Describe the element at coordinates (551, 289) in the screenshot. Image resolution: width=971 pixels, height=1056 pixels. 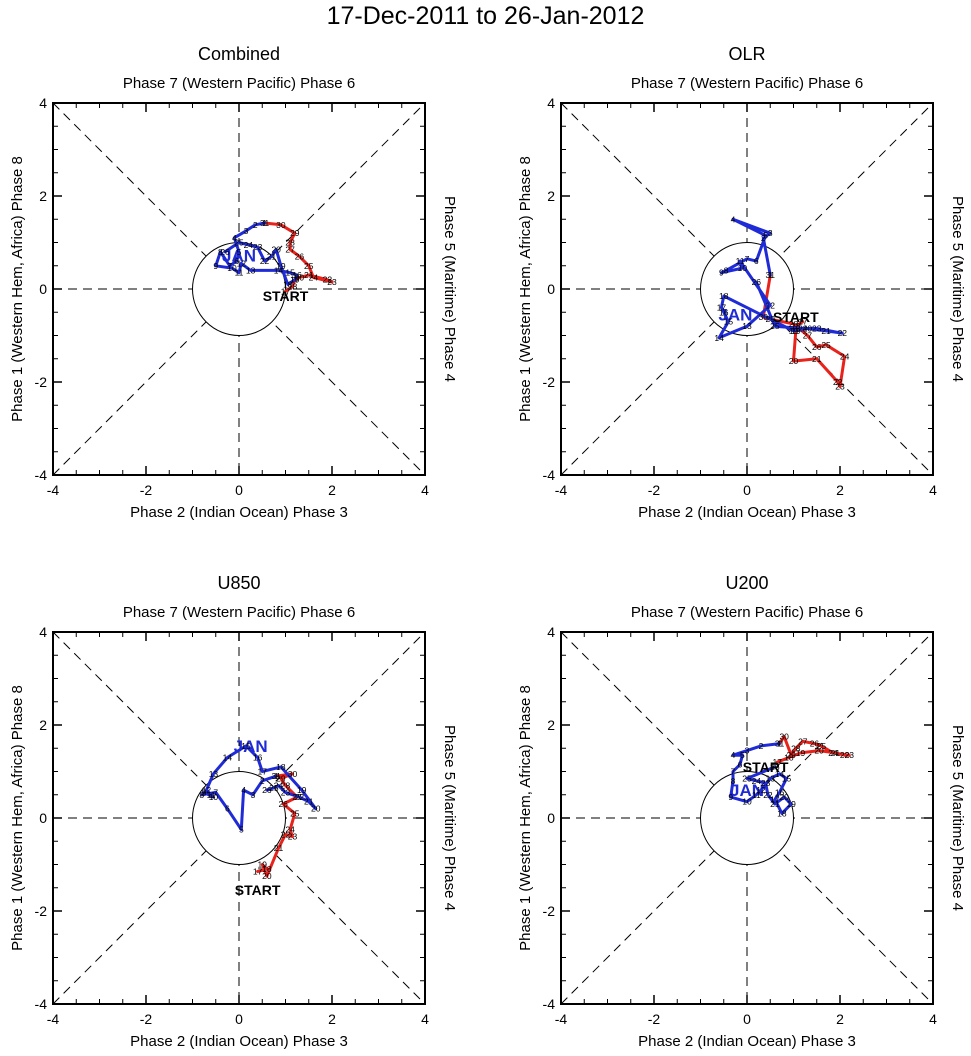
I see `y-tick-label: 0` at that location.